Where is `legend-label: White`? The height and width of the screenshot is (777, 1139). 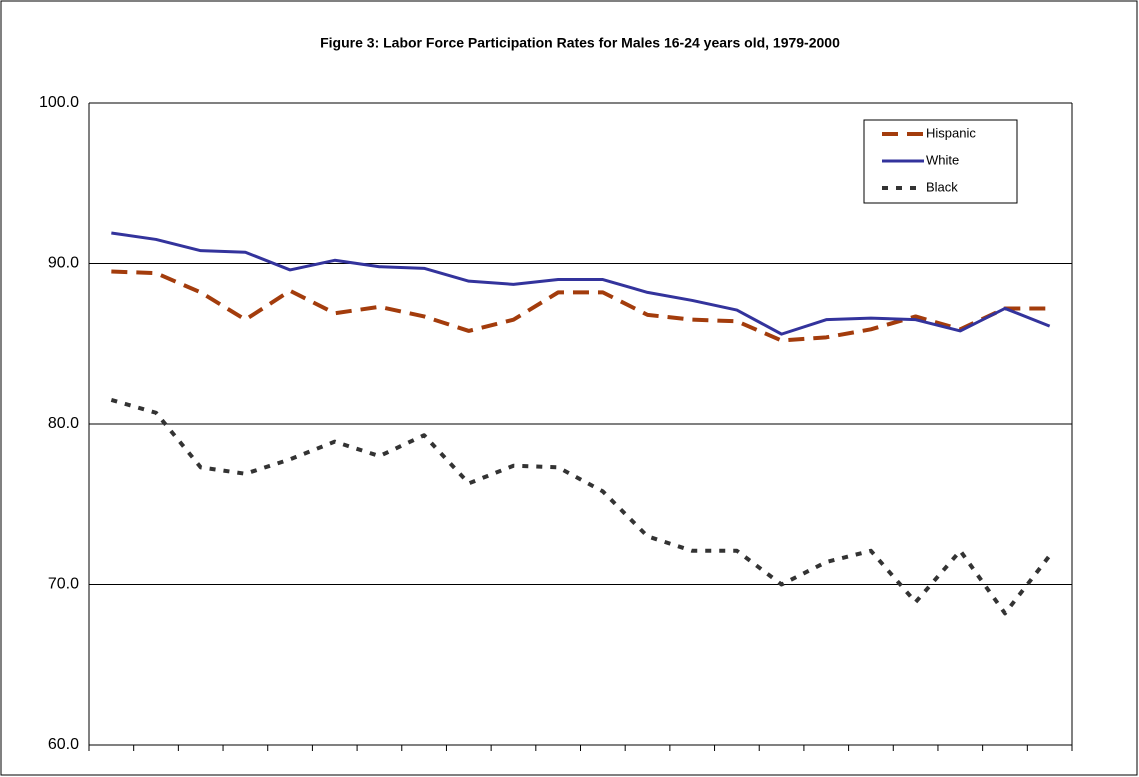
legend-label: White is located at coordinates (942, 159).